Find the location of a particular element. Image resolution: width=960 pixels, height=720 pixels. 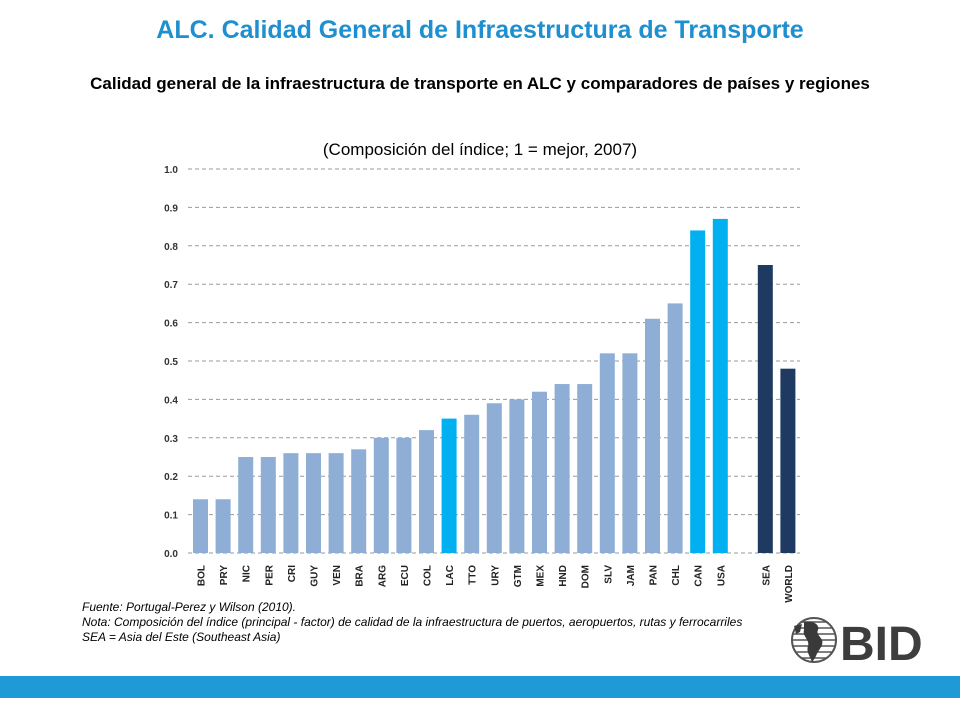

x-tick-label: GTM is located at coordinates (518, 576).